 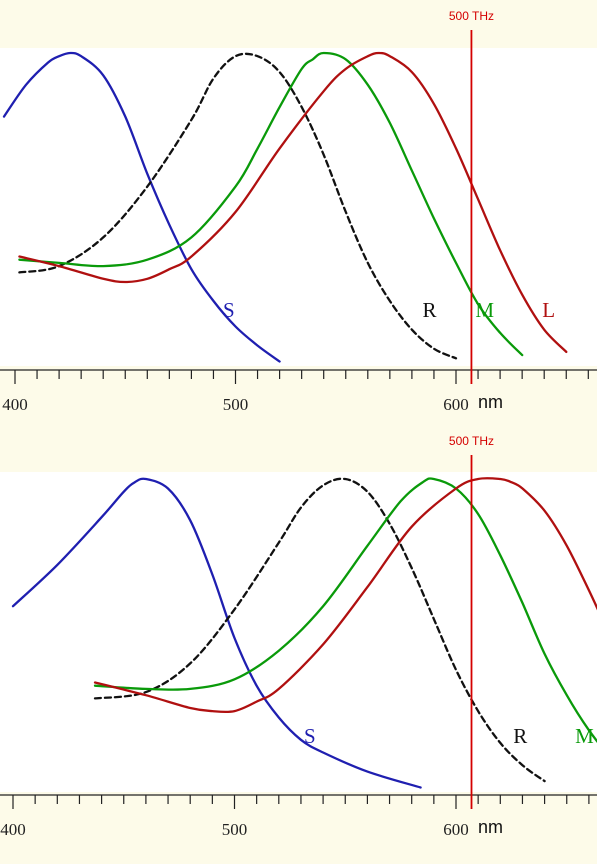 What do you see at coordinates (548, 310) in the screenshot?
I see `series-label-l: L` at bounding box center [548, 310].